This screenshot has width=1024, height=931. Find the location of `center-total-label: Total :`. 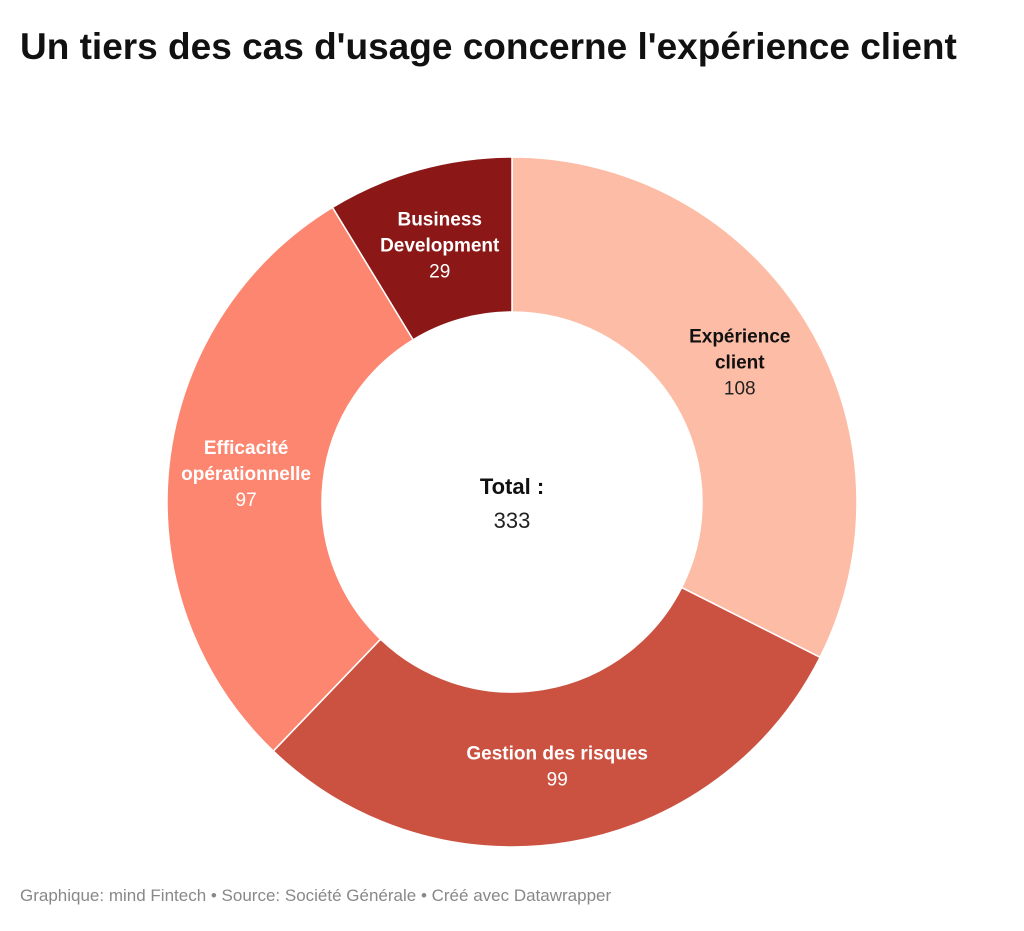

center-total-label: Total : is located at coordinates (512, 486).